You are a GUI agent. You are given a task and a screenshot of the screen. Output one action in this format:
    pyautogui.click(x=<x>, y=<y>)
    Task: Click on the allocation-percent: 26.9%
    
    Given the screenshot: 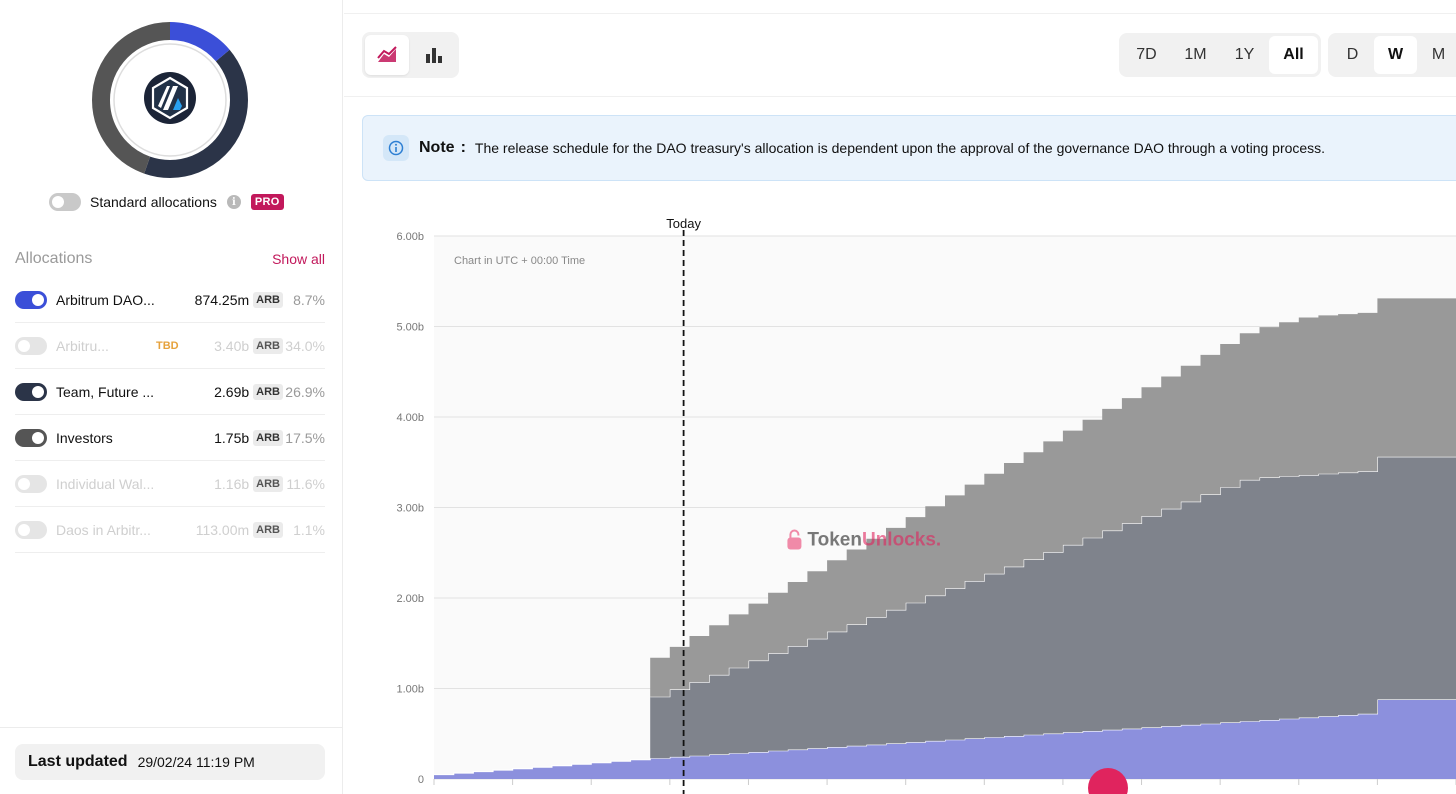 What is the action you would take?
    pyautogui.click(x=305, y=391)
    